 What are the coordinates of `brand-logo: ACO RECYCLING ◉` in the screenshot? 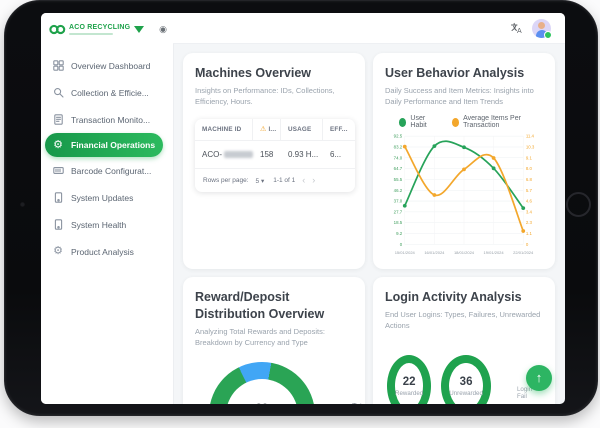 It's located at (107, 28).